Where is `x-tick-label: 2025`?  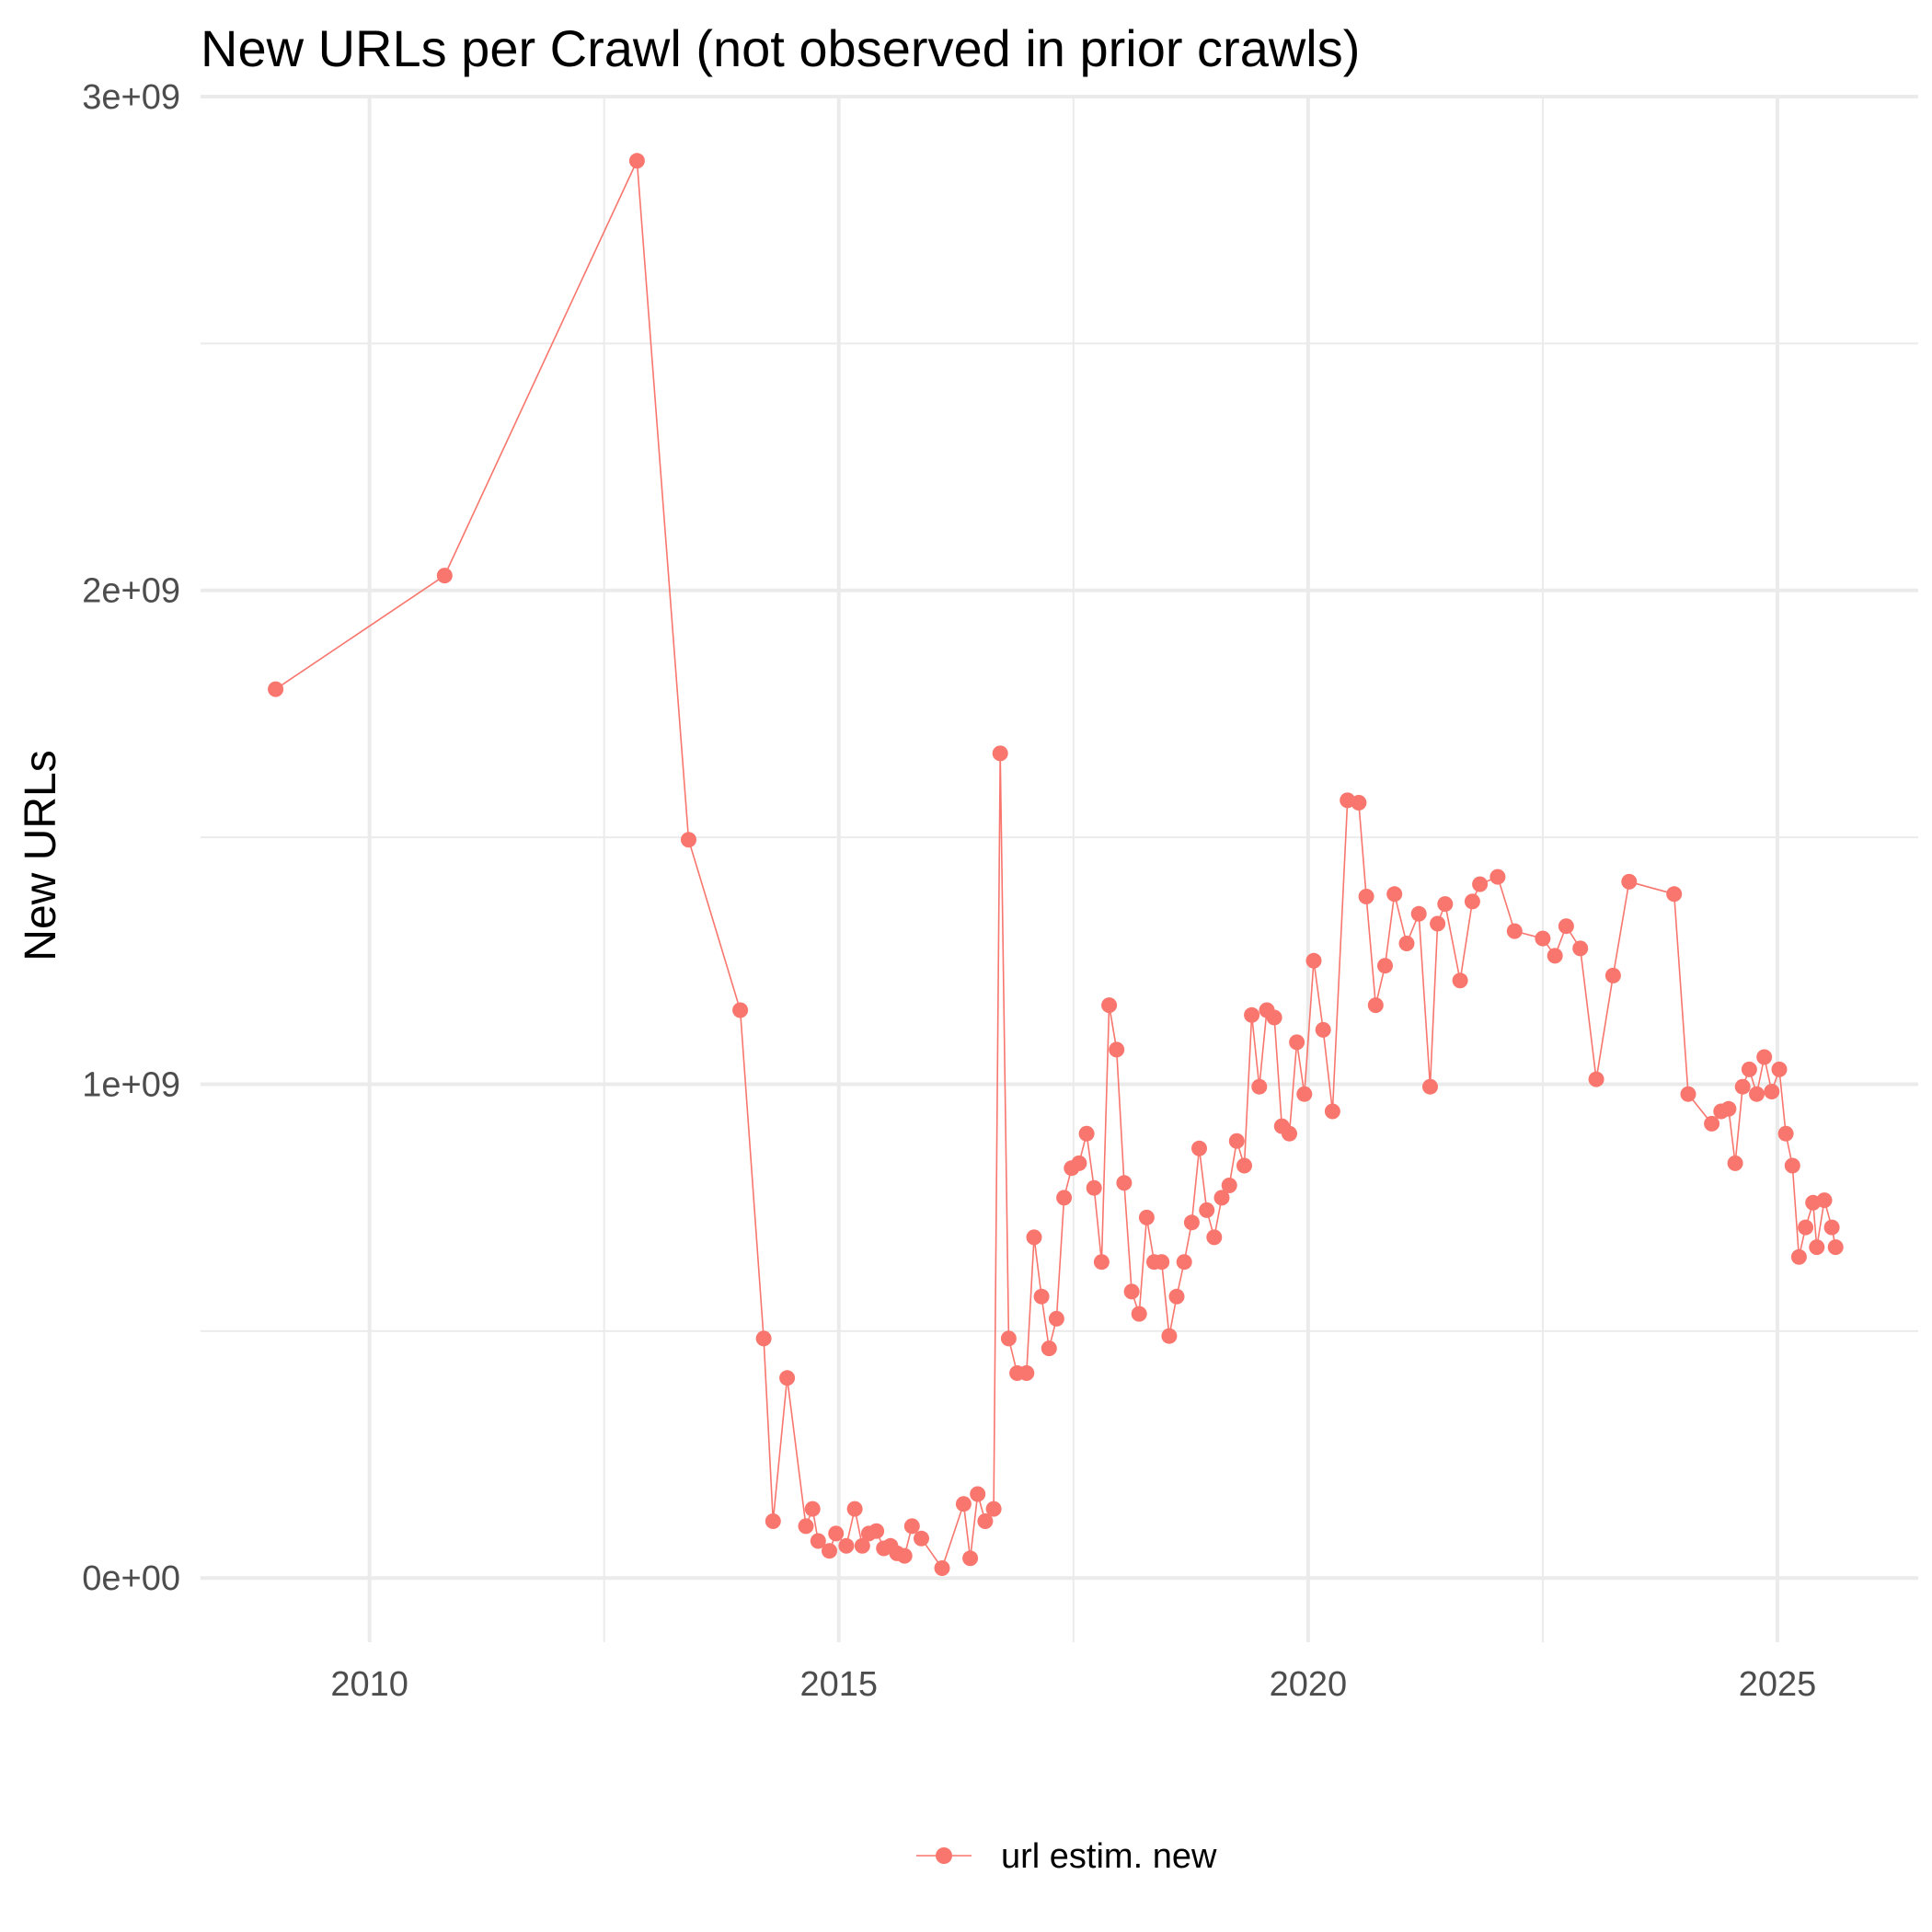
x-tick-label: 2025 is located at coordinates (1778, 1684).